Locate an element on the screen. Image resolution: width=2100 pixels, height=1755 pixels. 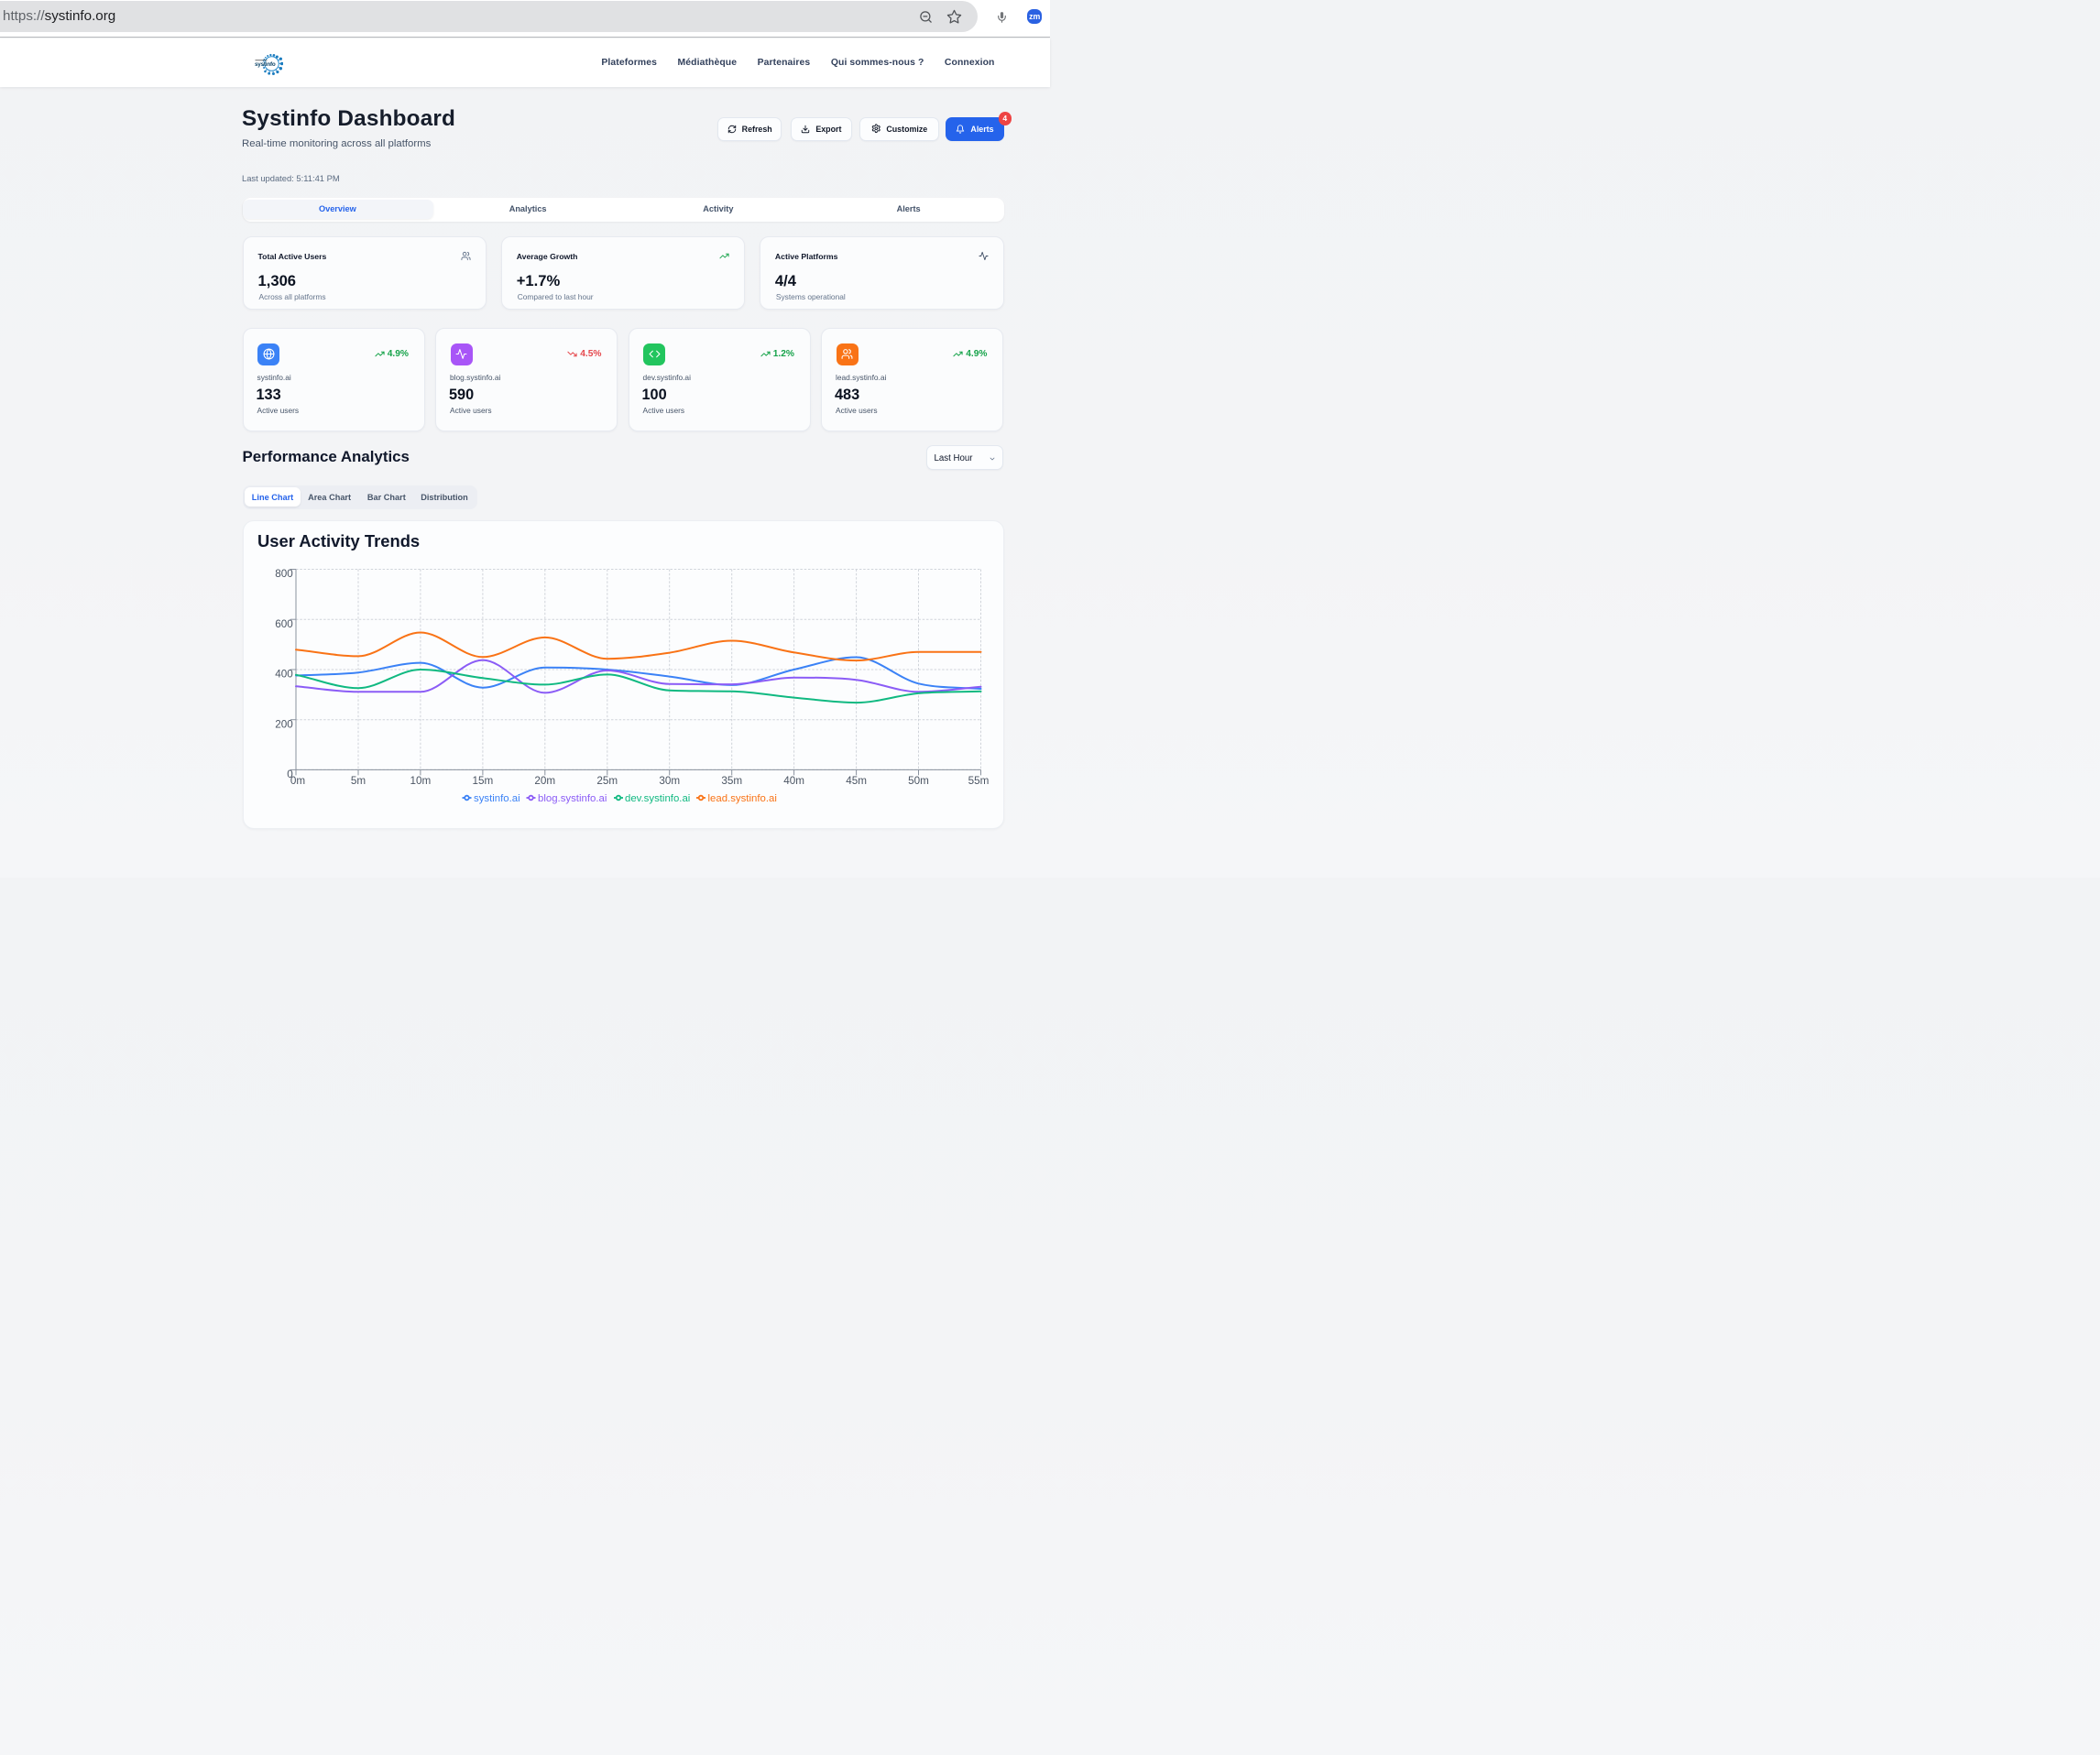
svg-text: 25m is located at coordinates (607, 781).